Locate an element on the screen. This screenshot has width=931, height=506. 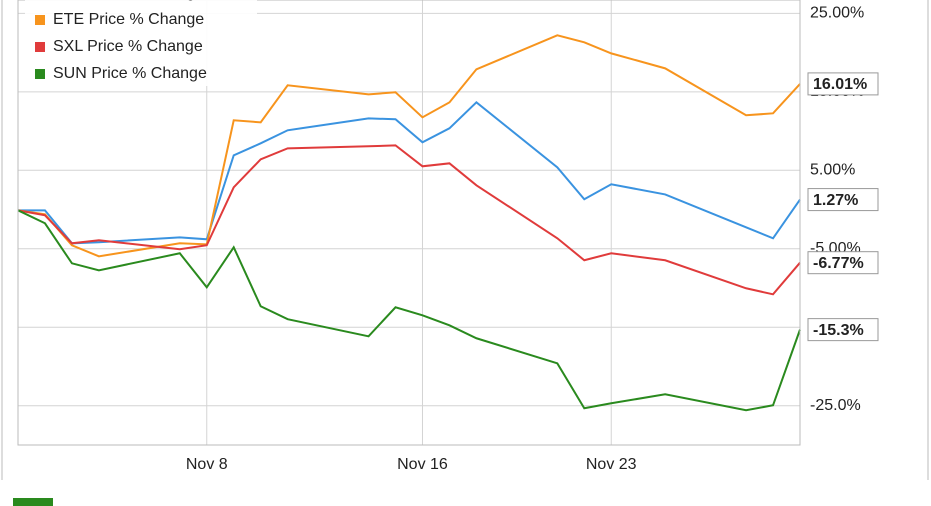
y-tick-label: -25.0% is located at coordinates (835, 405).